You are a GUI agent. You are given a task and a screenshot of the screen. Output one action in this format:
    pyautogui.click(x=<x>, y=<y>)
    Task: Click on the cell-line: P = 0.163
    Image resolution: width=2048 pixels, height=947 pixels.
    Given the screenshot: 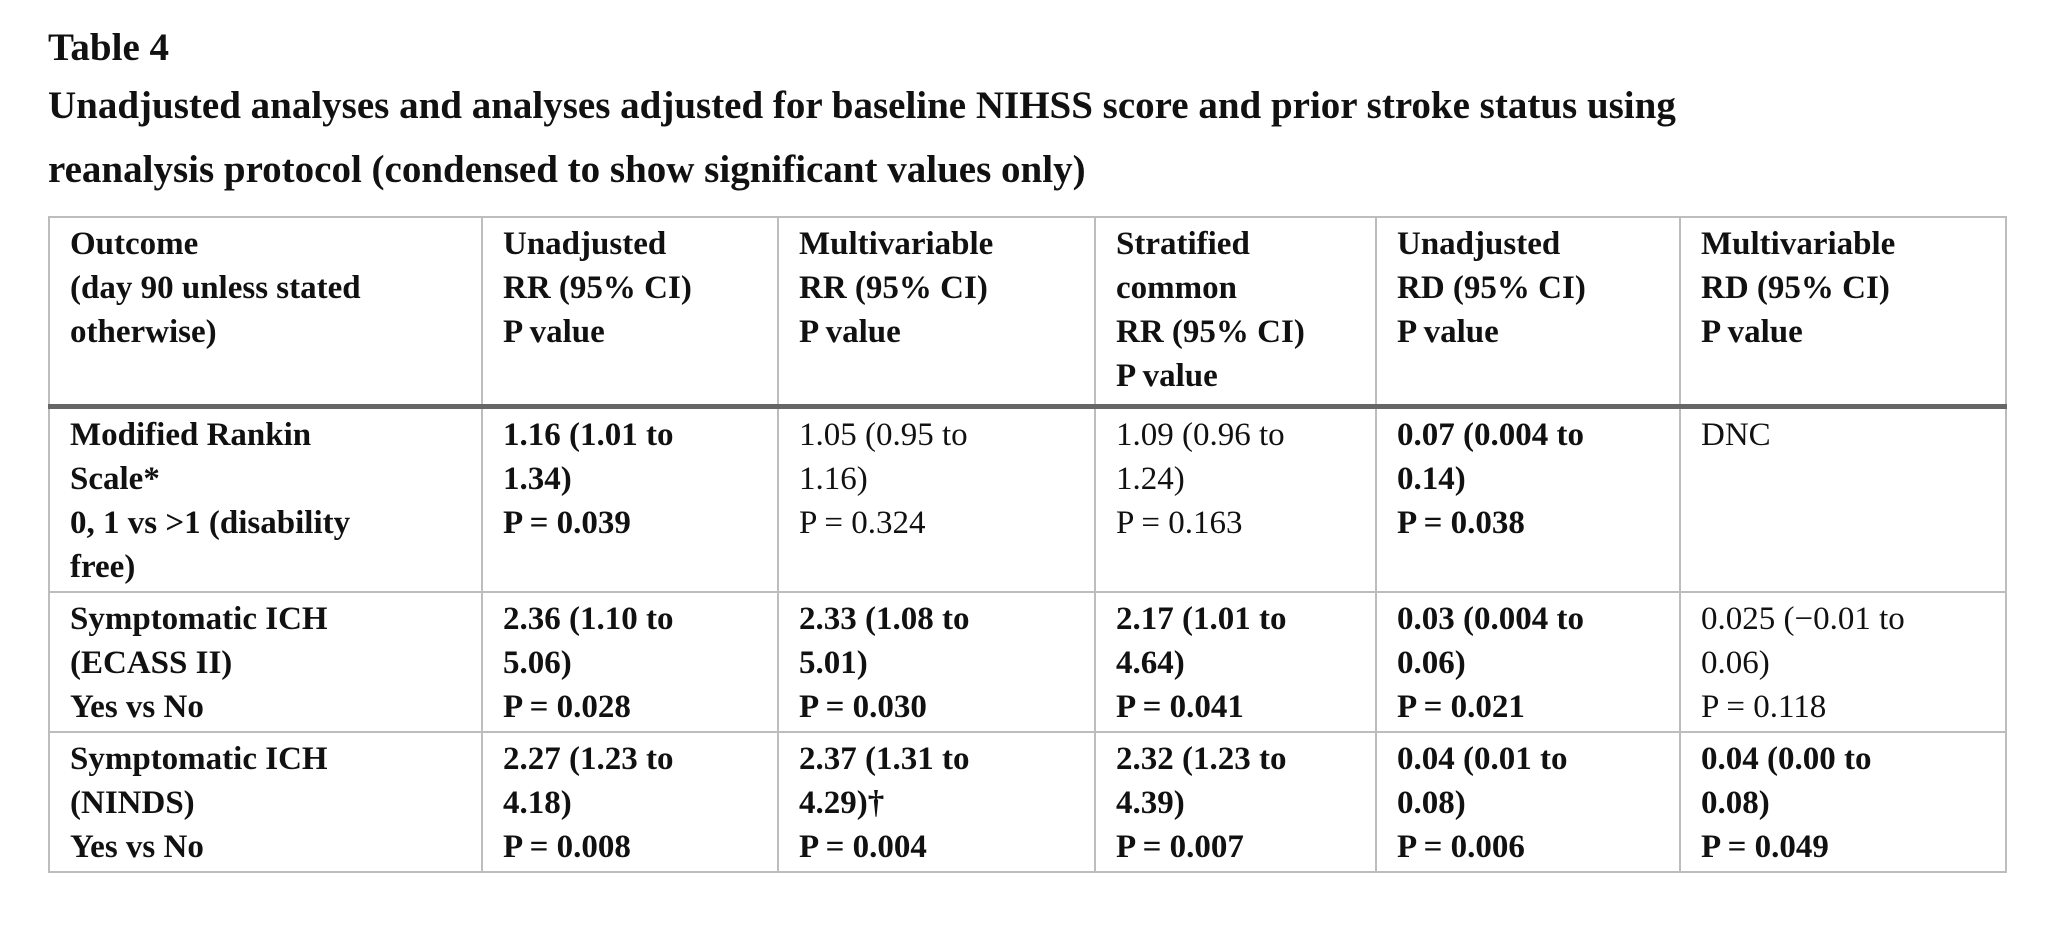 What is the action you would take?
    pyautogui.click(x=1179, y=523)
    